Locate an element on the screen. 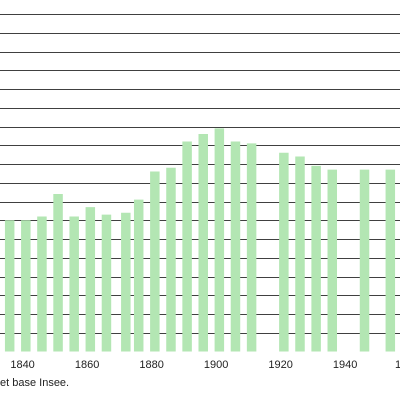 The width and height of the screenshot is (400, 400). x-tick-label-1900: 1900 is located at coordinates (216, 365).